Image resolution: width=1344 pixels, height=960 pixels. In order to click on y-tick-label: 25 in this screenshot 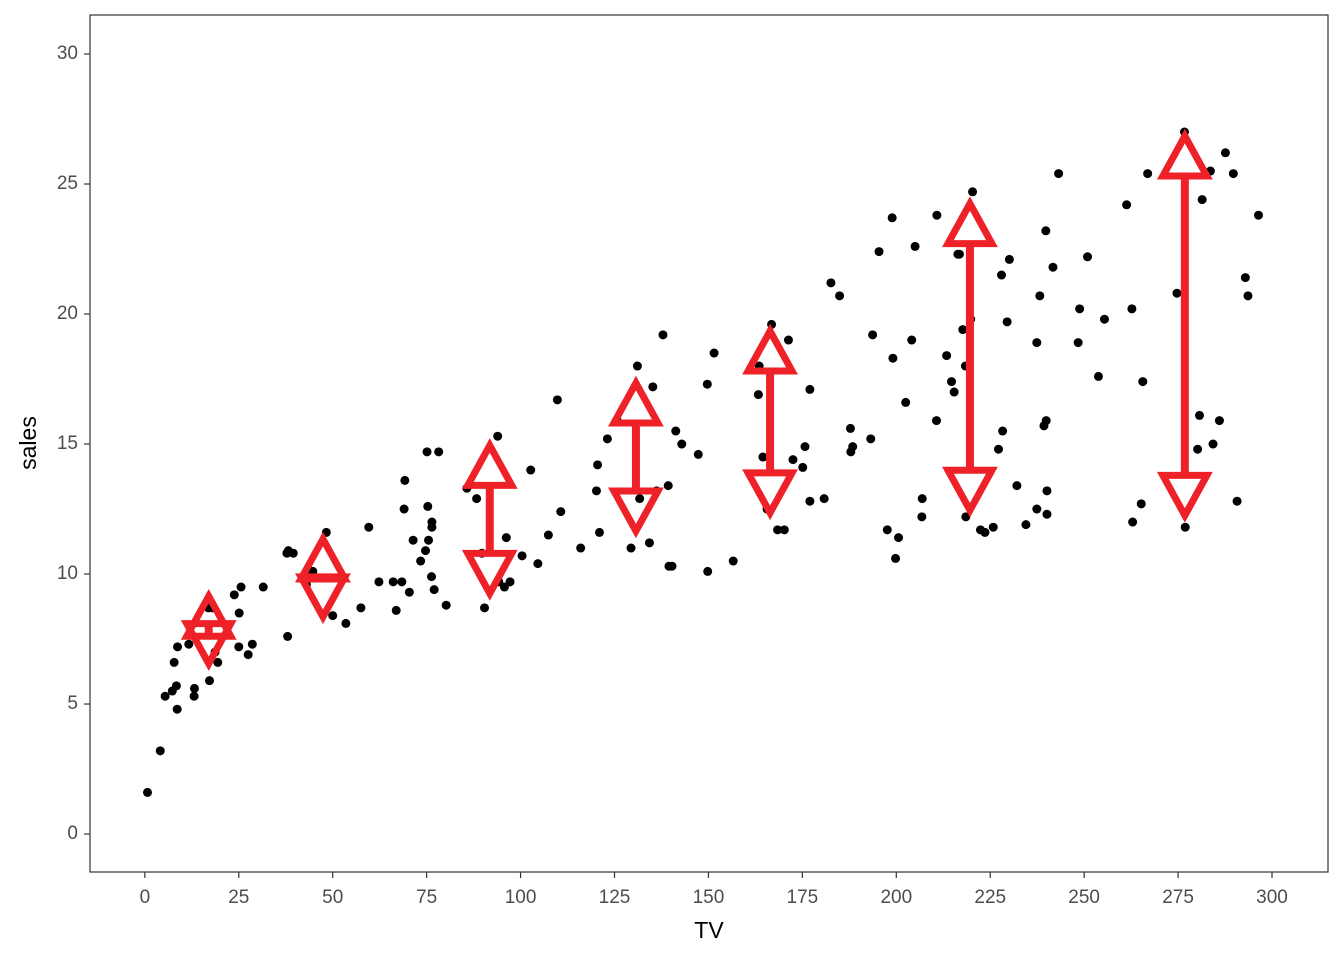, I will do `click(67, 183)`.